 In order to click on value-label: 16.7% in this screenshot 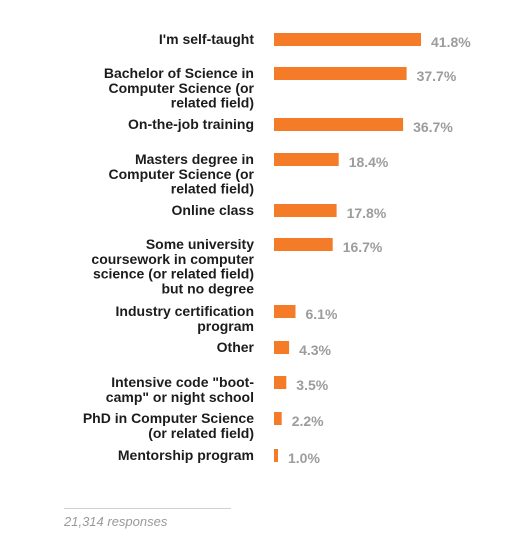, I will do `click(363, 247)`.